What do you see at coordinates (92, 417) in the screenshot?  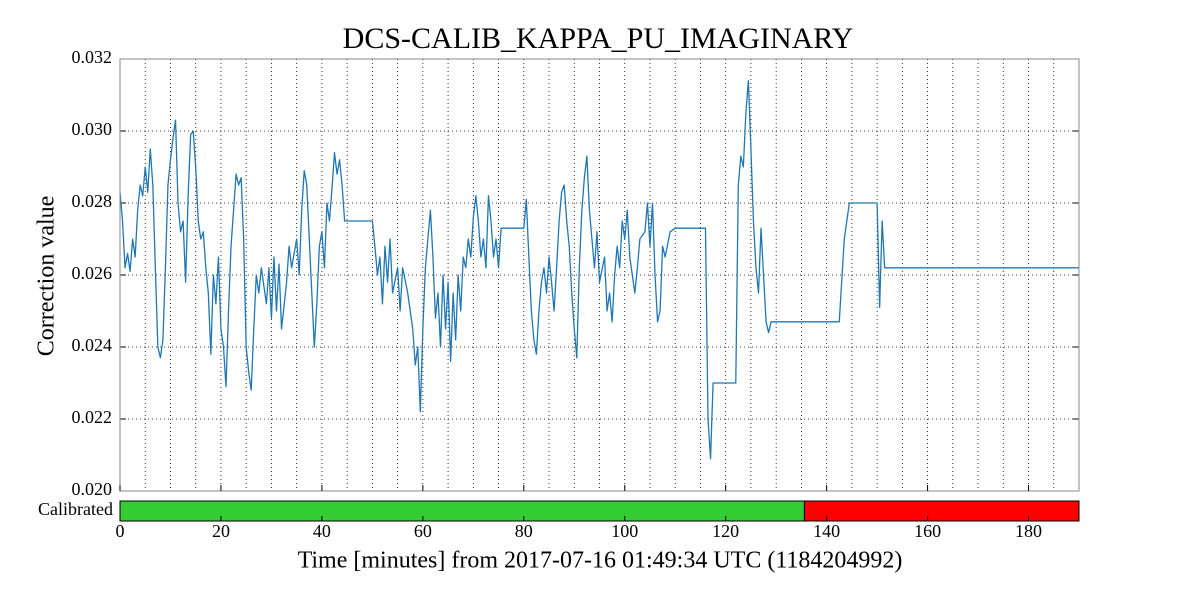 I see `y-tick-label: 0.022` at bounding box center [92, 417].